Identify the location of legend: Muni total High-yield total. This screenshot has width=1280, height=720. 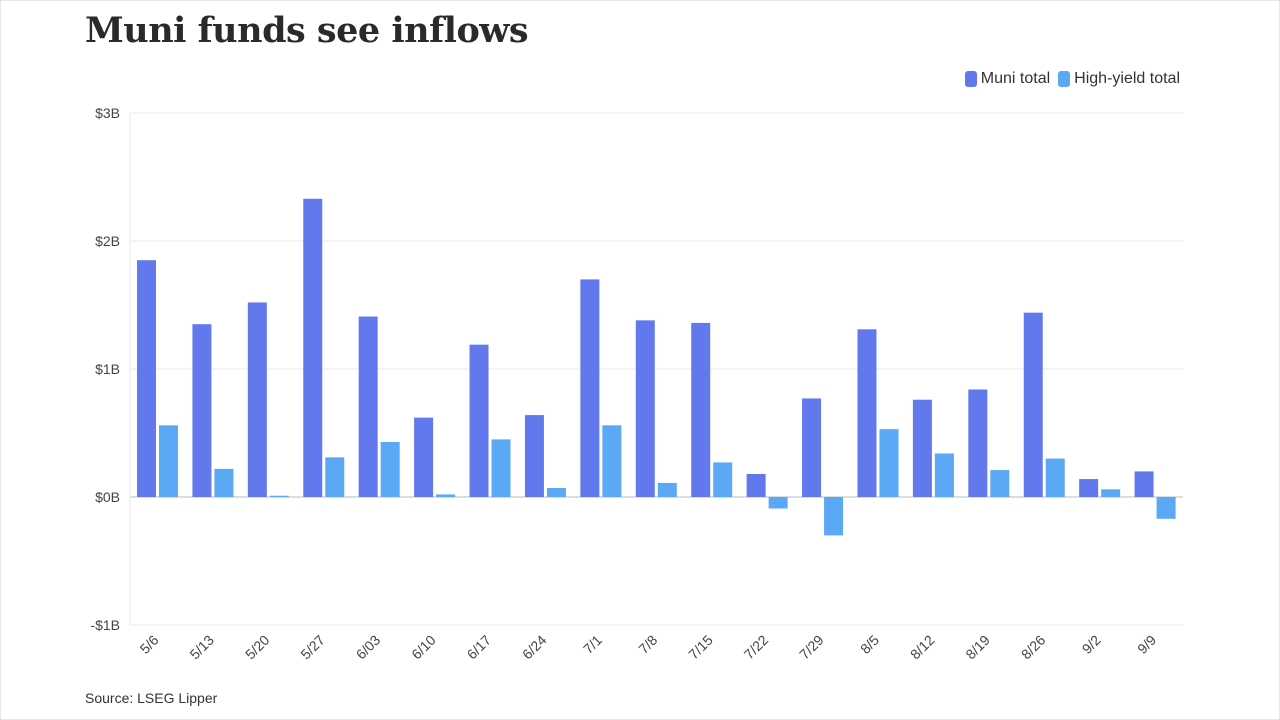
(1072, 79).